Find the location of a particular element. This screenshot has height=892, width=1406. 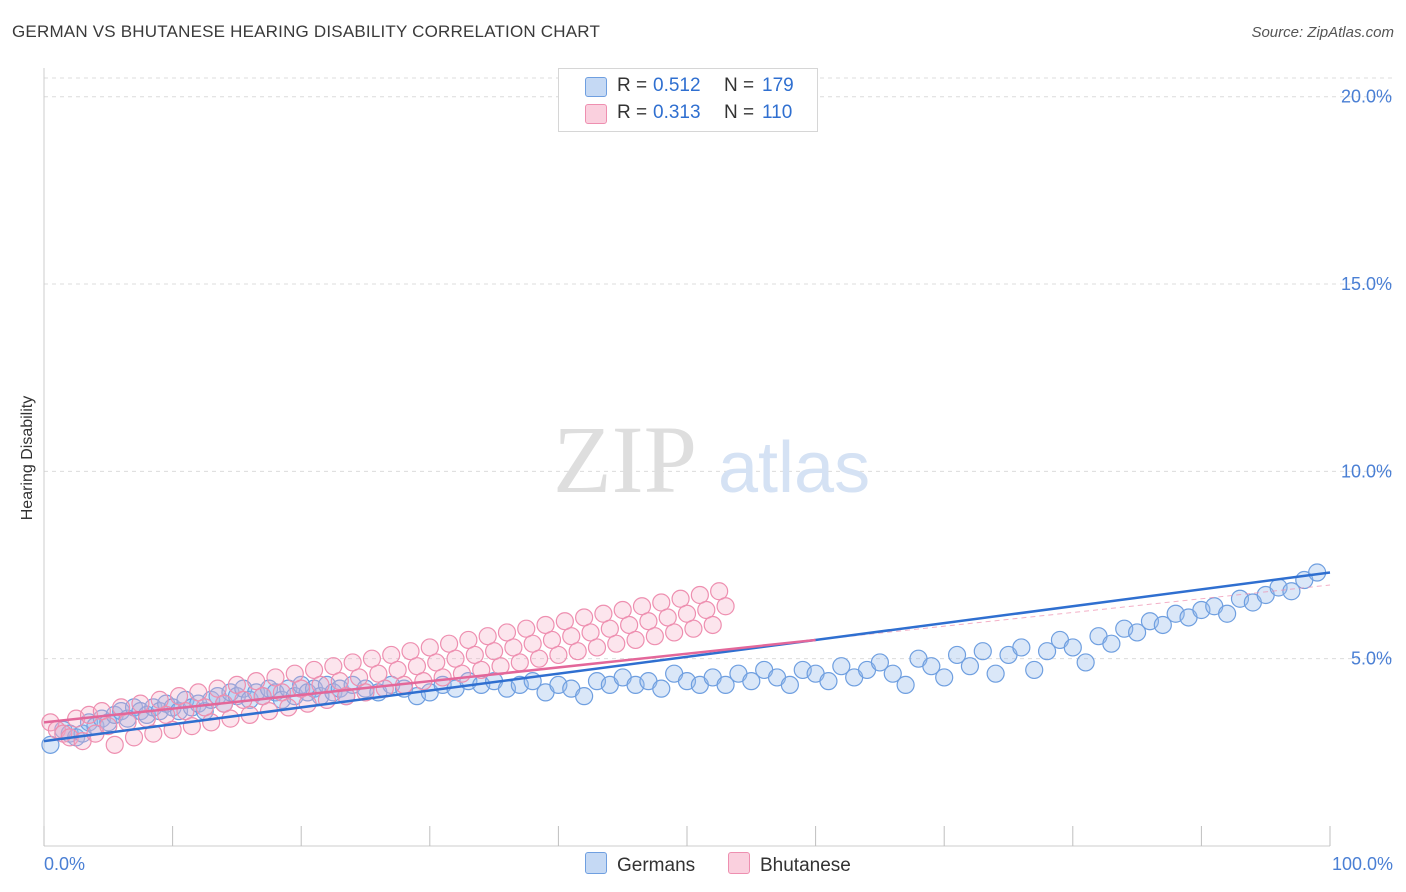

watermark-atlas: atlas is located at coordinates (794, 468).